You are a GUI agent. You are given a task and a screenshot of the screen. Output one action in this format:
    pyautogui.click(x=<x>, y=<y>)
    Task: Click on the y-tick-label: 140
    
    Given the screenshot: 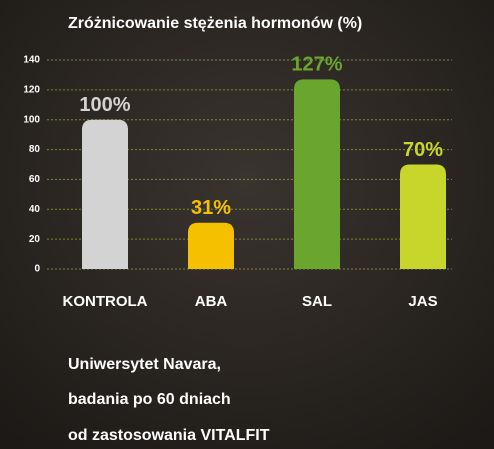 What is the action you would take?
    pyautogui.click(x=31, y=60)
    